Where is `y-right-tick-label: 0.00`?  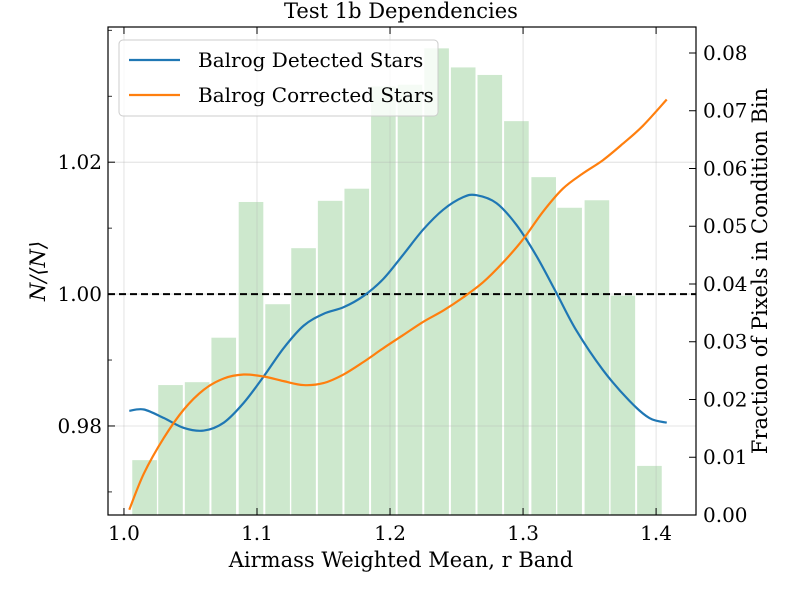 y-right-tick-label: 0.00 is located at coordinates (725, 515).